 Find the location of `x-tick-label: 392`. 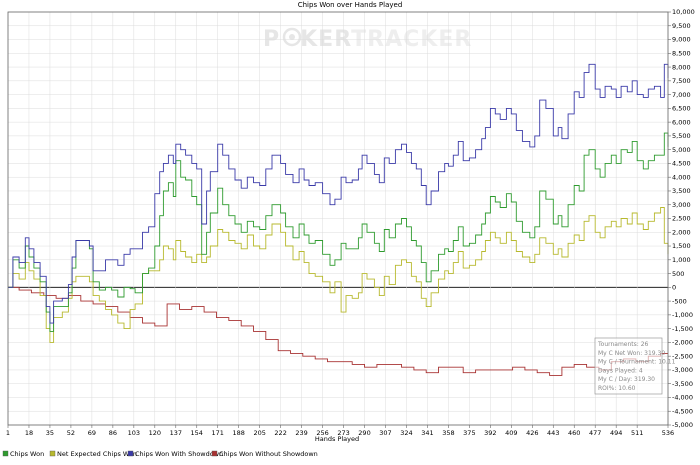

x-tick-label: 392 is located at coordinates (490, 433).